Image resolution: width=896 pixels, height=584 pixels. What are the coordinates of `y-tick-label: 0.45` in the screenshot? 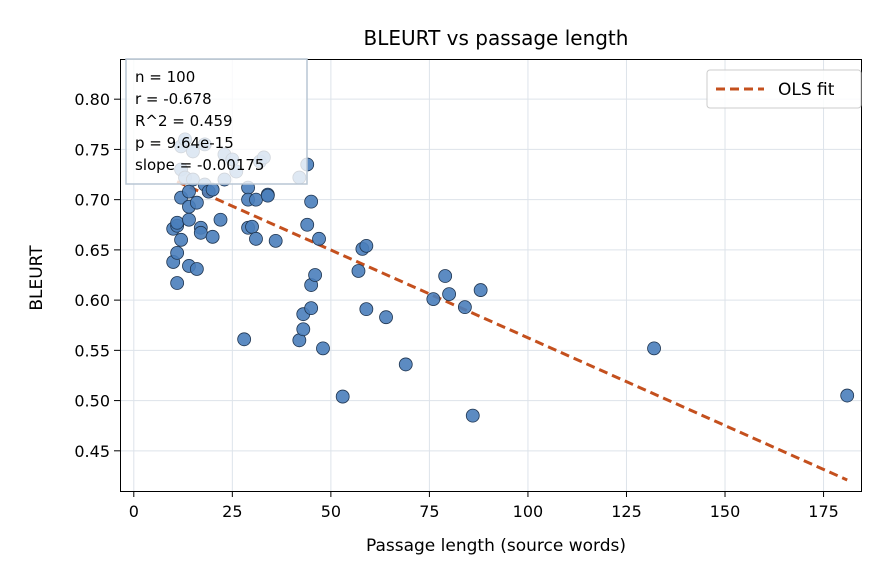 It's located at (92, 451).